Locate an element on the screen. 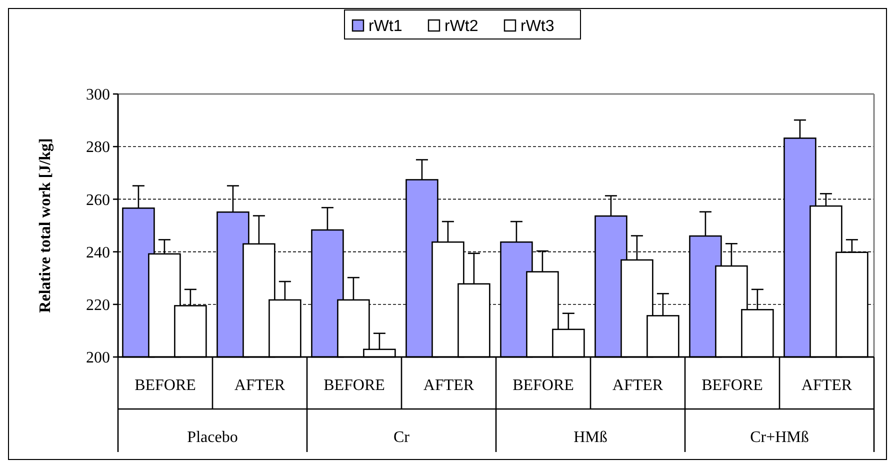 The width and height of the screenshot is (895, 468). y-tick-label: 300 is located at coordinates (98, 95).